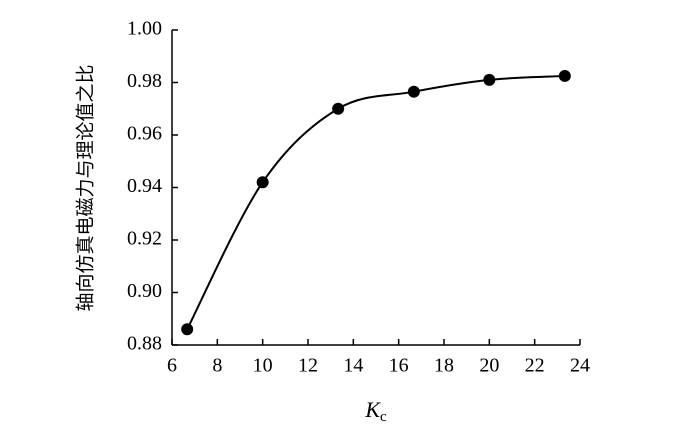 The height and width of the screenshot is (437, 700). Describe the element at coordinates (263, 366) in the screenshot. I see `x-tick-label: 10` at that location.